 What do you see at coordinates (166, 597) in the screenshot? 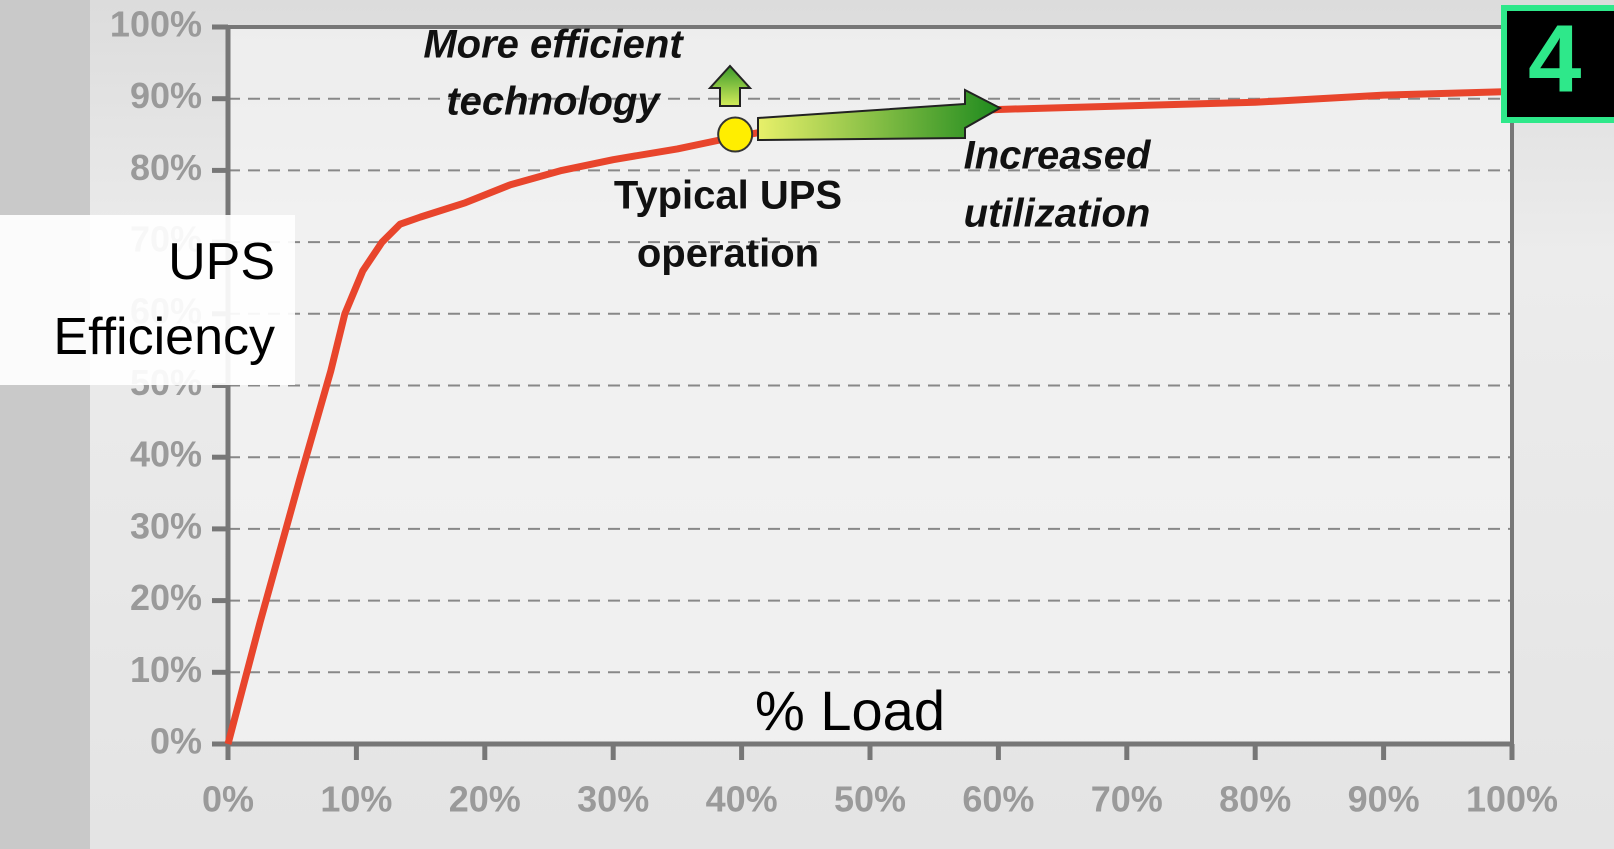
I see `y-tick-label: 20%` at bounding box center [166, 597].